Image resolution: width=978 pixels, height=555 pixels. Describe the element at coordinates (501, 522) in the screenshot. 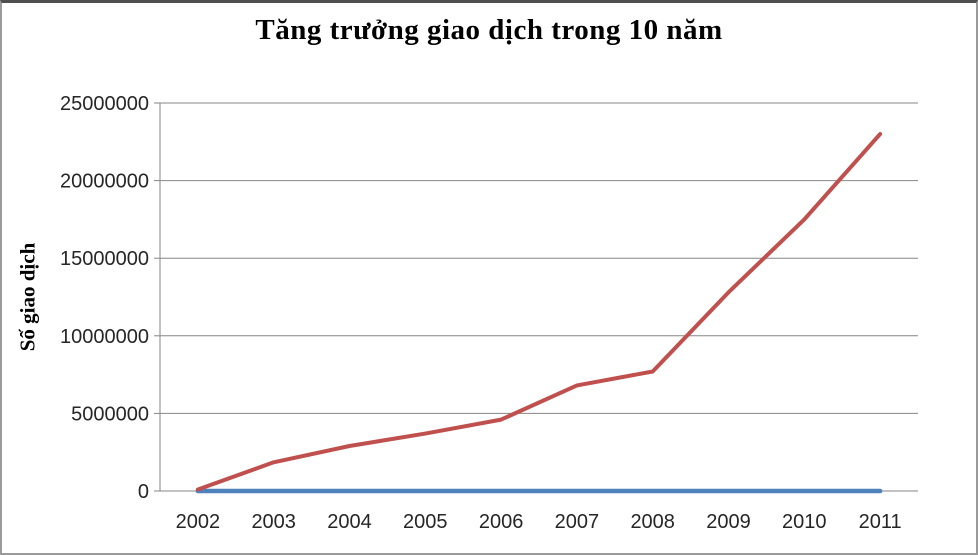

I see `x-tick-label: 2006` at that location.